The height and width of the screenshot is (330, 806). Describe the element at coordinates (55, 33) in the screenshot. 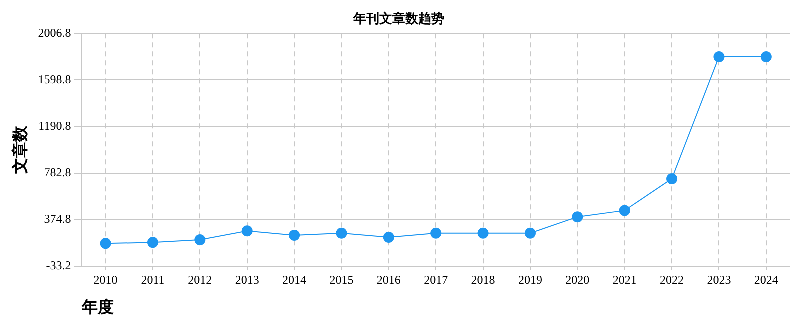

I see `y-tick-label: 2006.8` at that location.